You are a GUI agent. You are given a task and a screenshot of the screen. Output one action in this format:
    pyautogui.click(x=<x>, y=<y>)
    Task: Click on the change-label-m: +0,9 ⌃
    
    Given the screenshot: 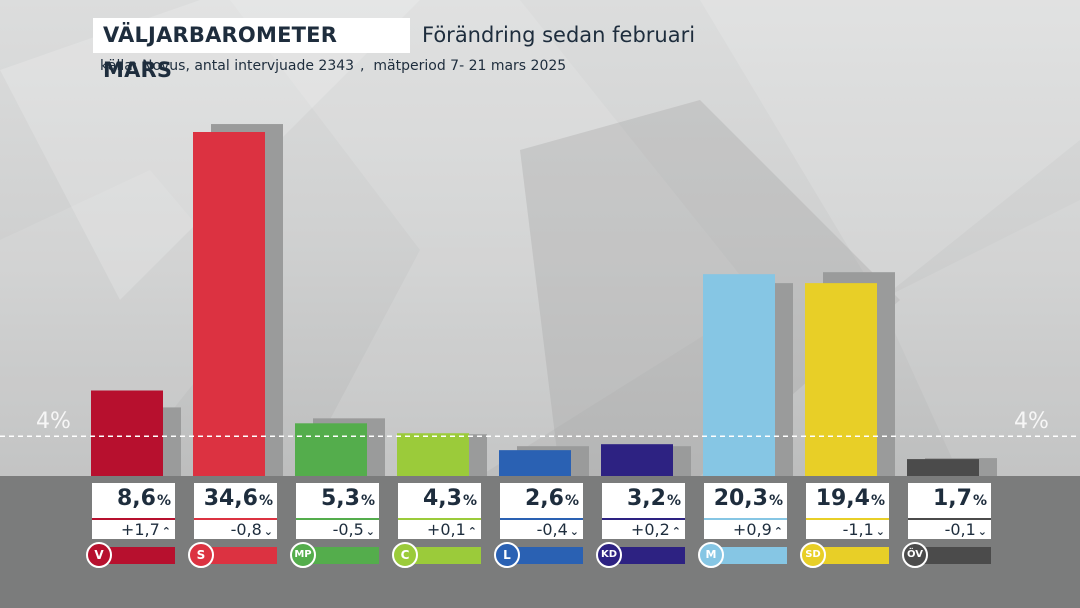 What is the action you would take?
    pyautogui.click(x=743, y=531)
    